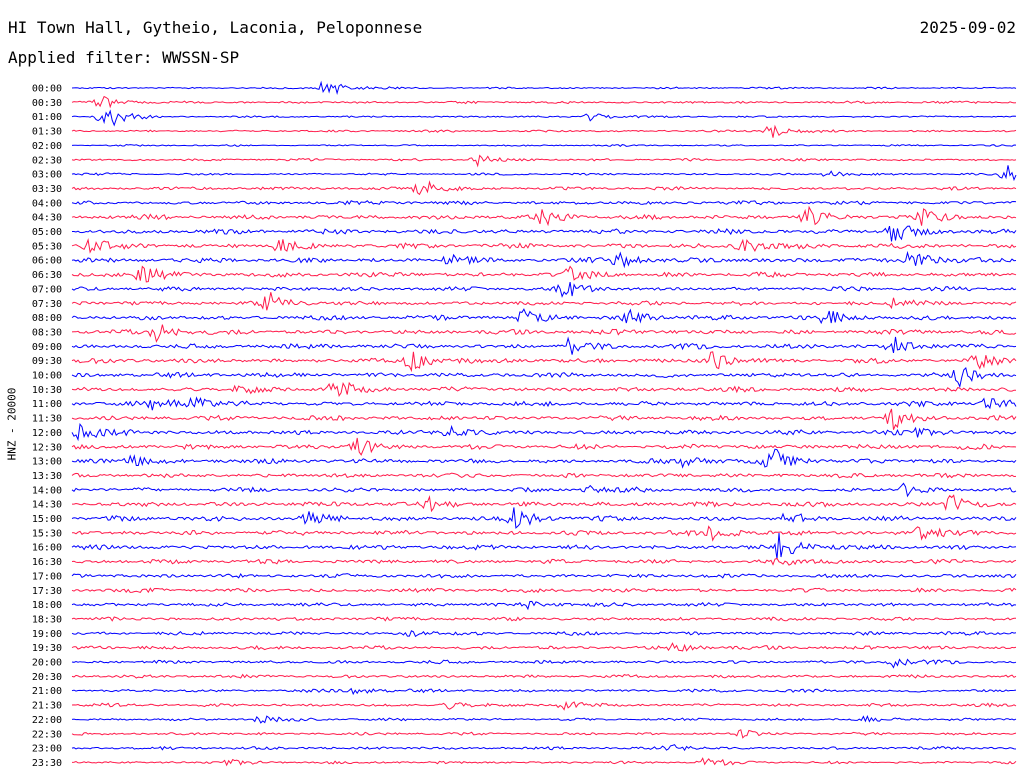  Describe the element at coordinates (47, 691) in the screenshot. I see `time-label: 21:00` at that location.